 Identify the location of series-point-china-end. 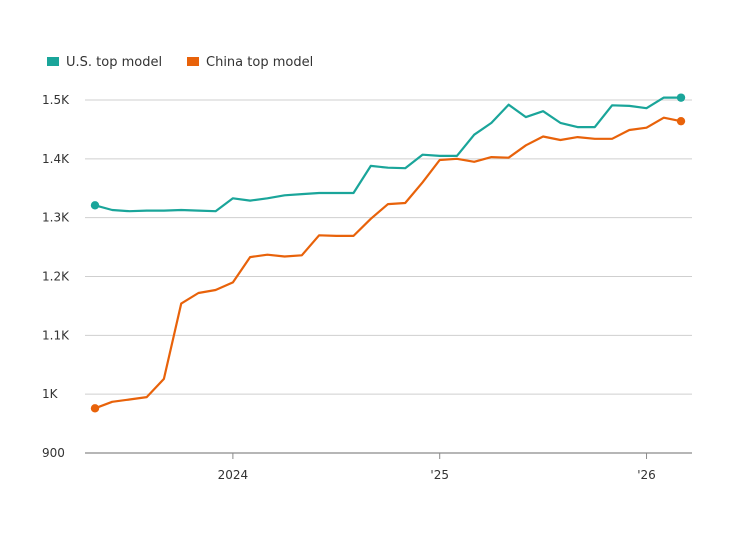
(681, 121).